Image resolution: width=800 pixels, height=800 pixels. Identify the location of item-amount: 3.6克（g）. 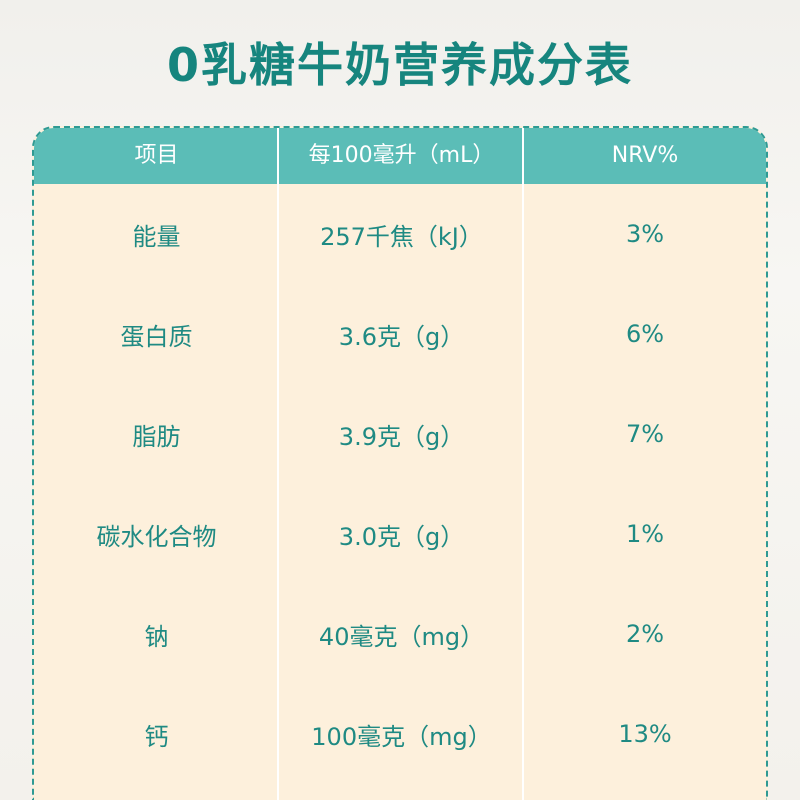
(401, 336).